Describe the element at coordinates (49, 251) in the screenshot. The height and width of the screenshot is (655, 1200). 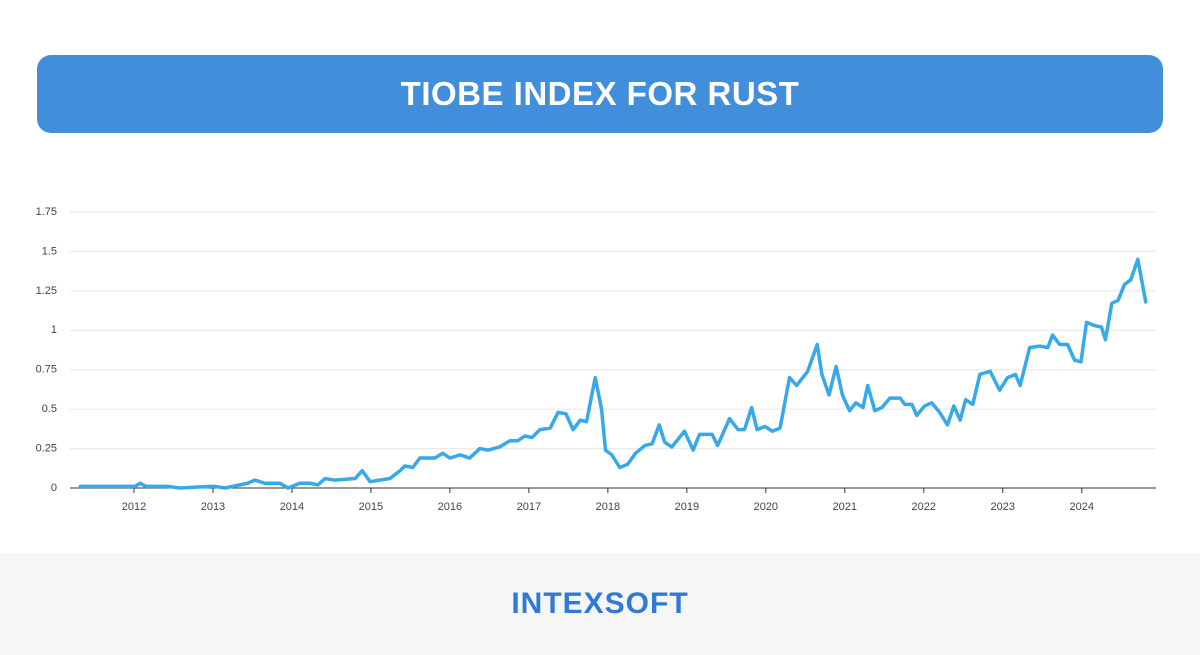
I see `y-tick-label: 1.5` at that location.